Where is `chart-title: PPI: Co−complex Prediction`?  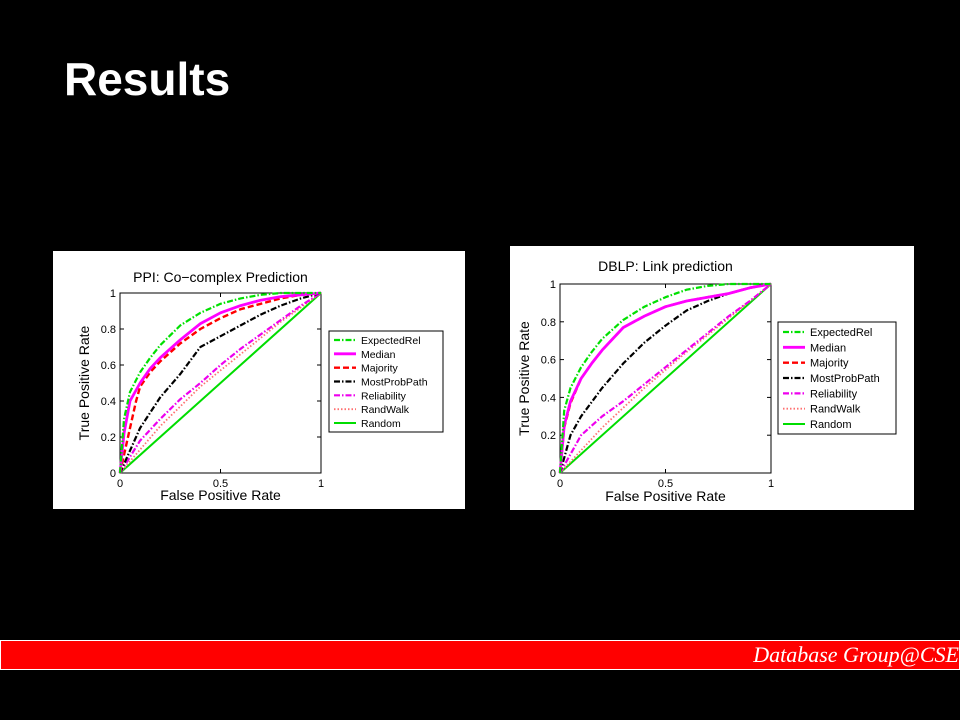 chart-title: PPI: Co−complex Prediction is located at coordinates (220, 277).